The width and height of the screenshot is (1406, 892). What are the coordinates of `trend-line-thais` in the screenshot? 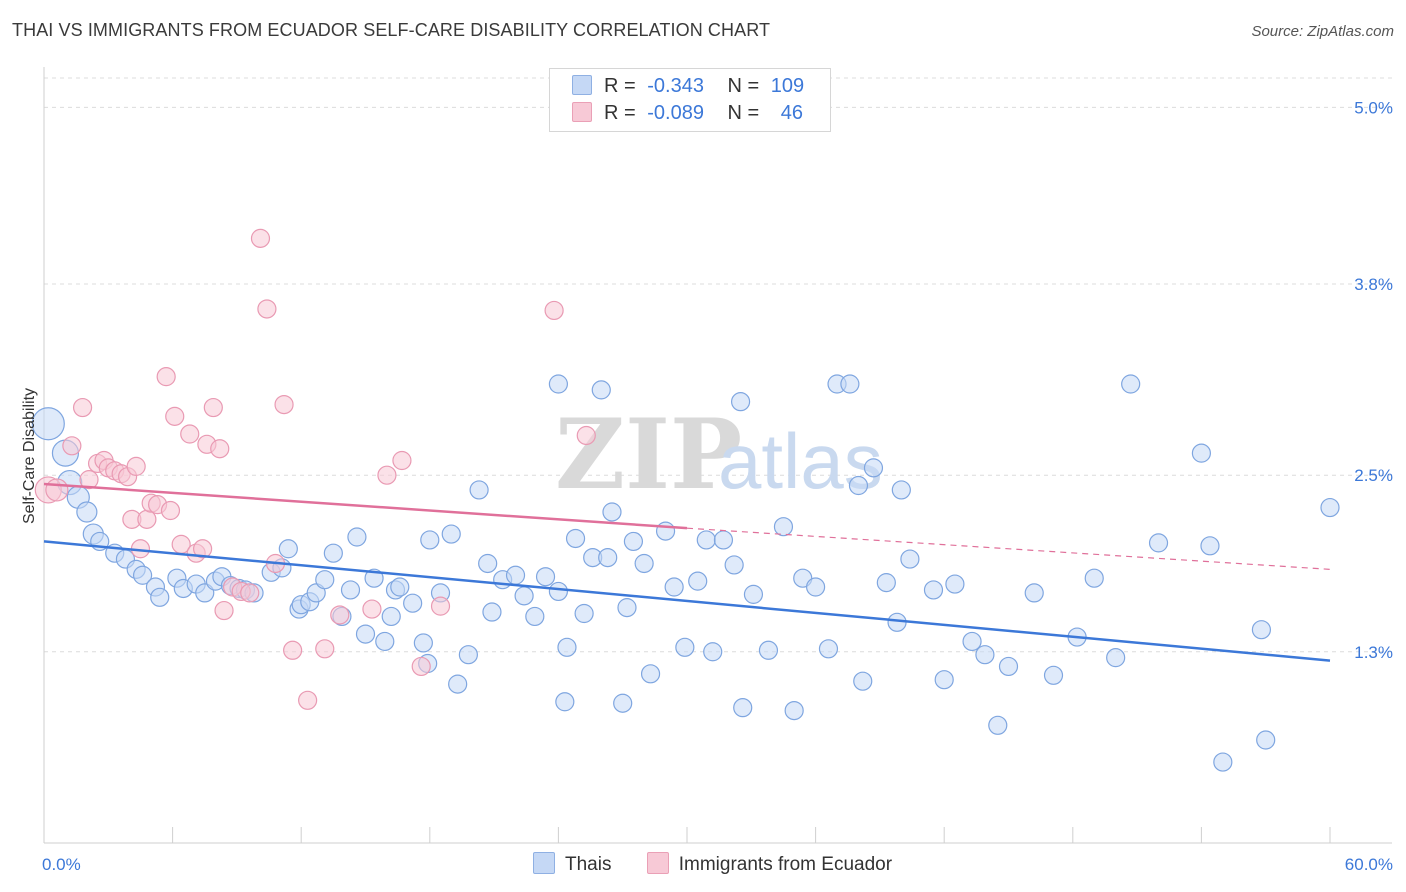 It's located at (687, 601).